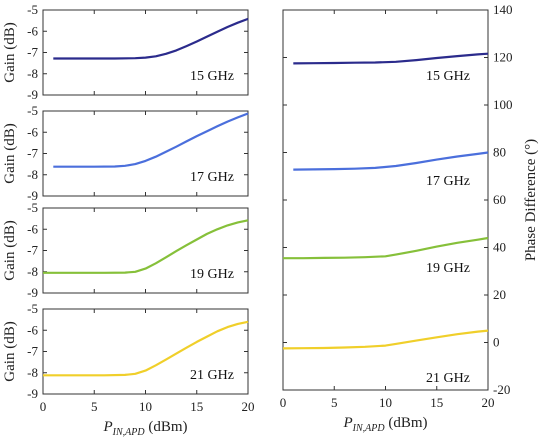 The image size is (550, 443). Describe the element at coordinates (531, 200) in the screenshot. I see `y-axis-label: Phase Difference (°)` at that location.